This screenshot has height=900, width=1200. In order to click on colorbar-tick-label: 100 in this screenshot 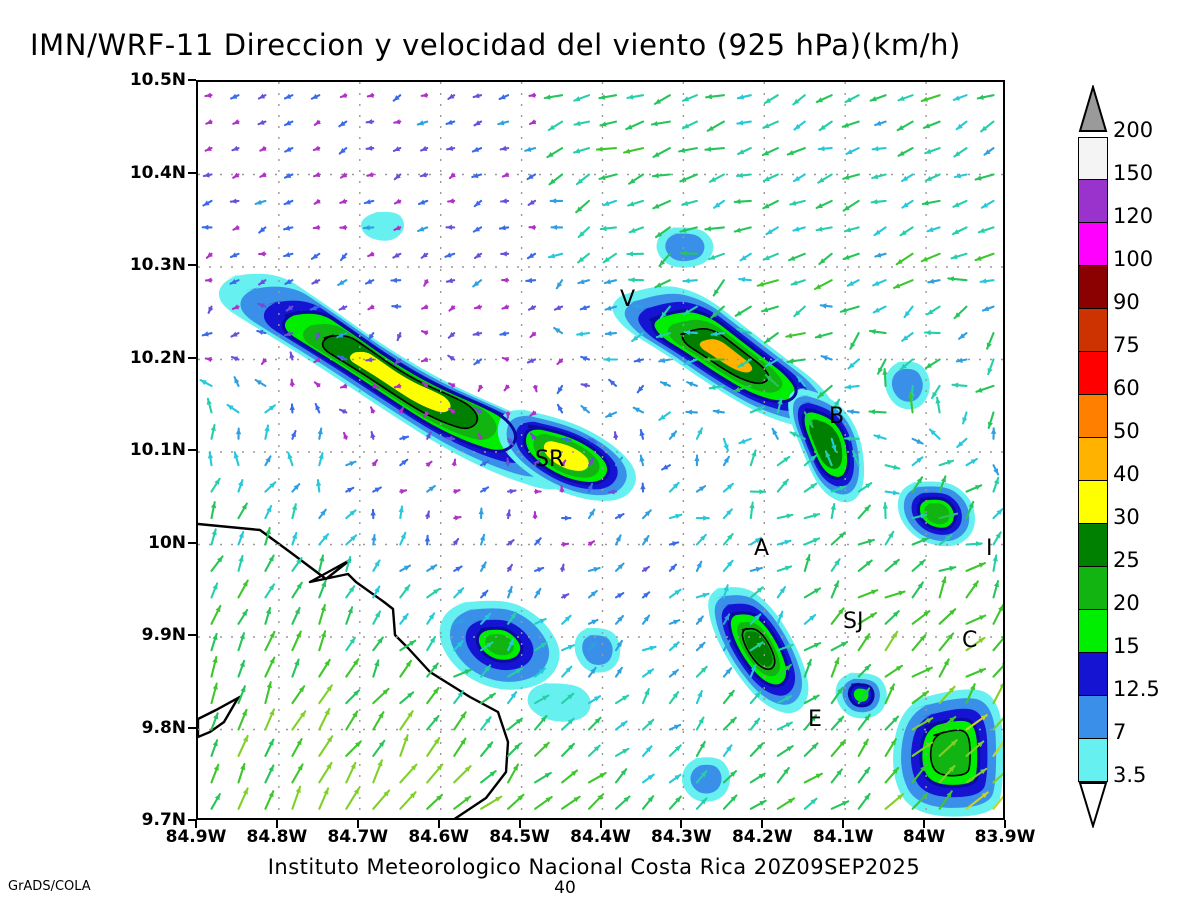, I will do `click(1133, 259)`.